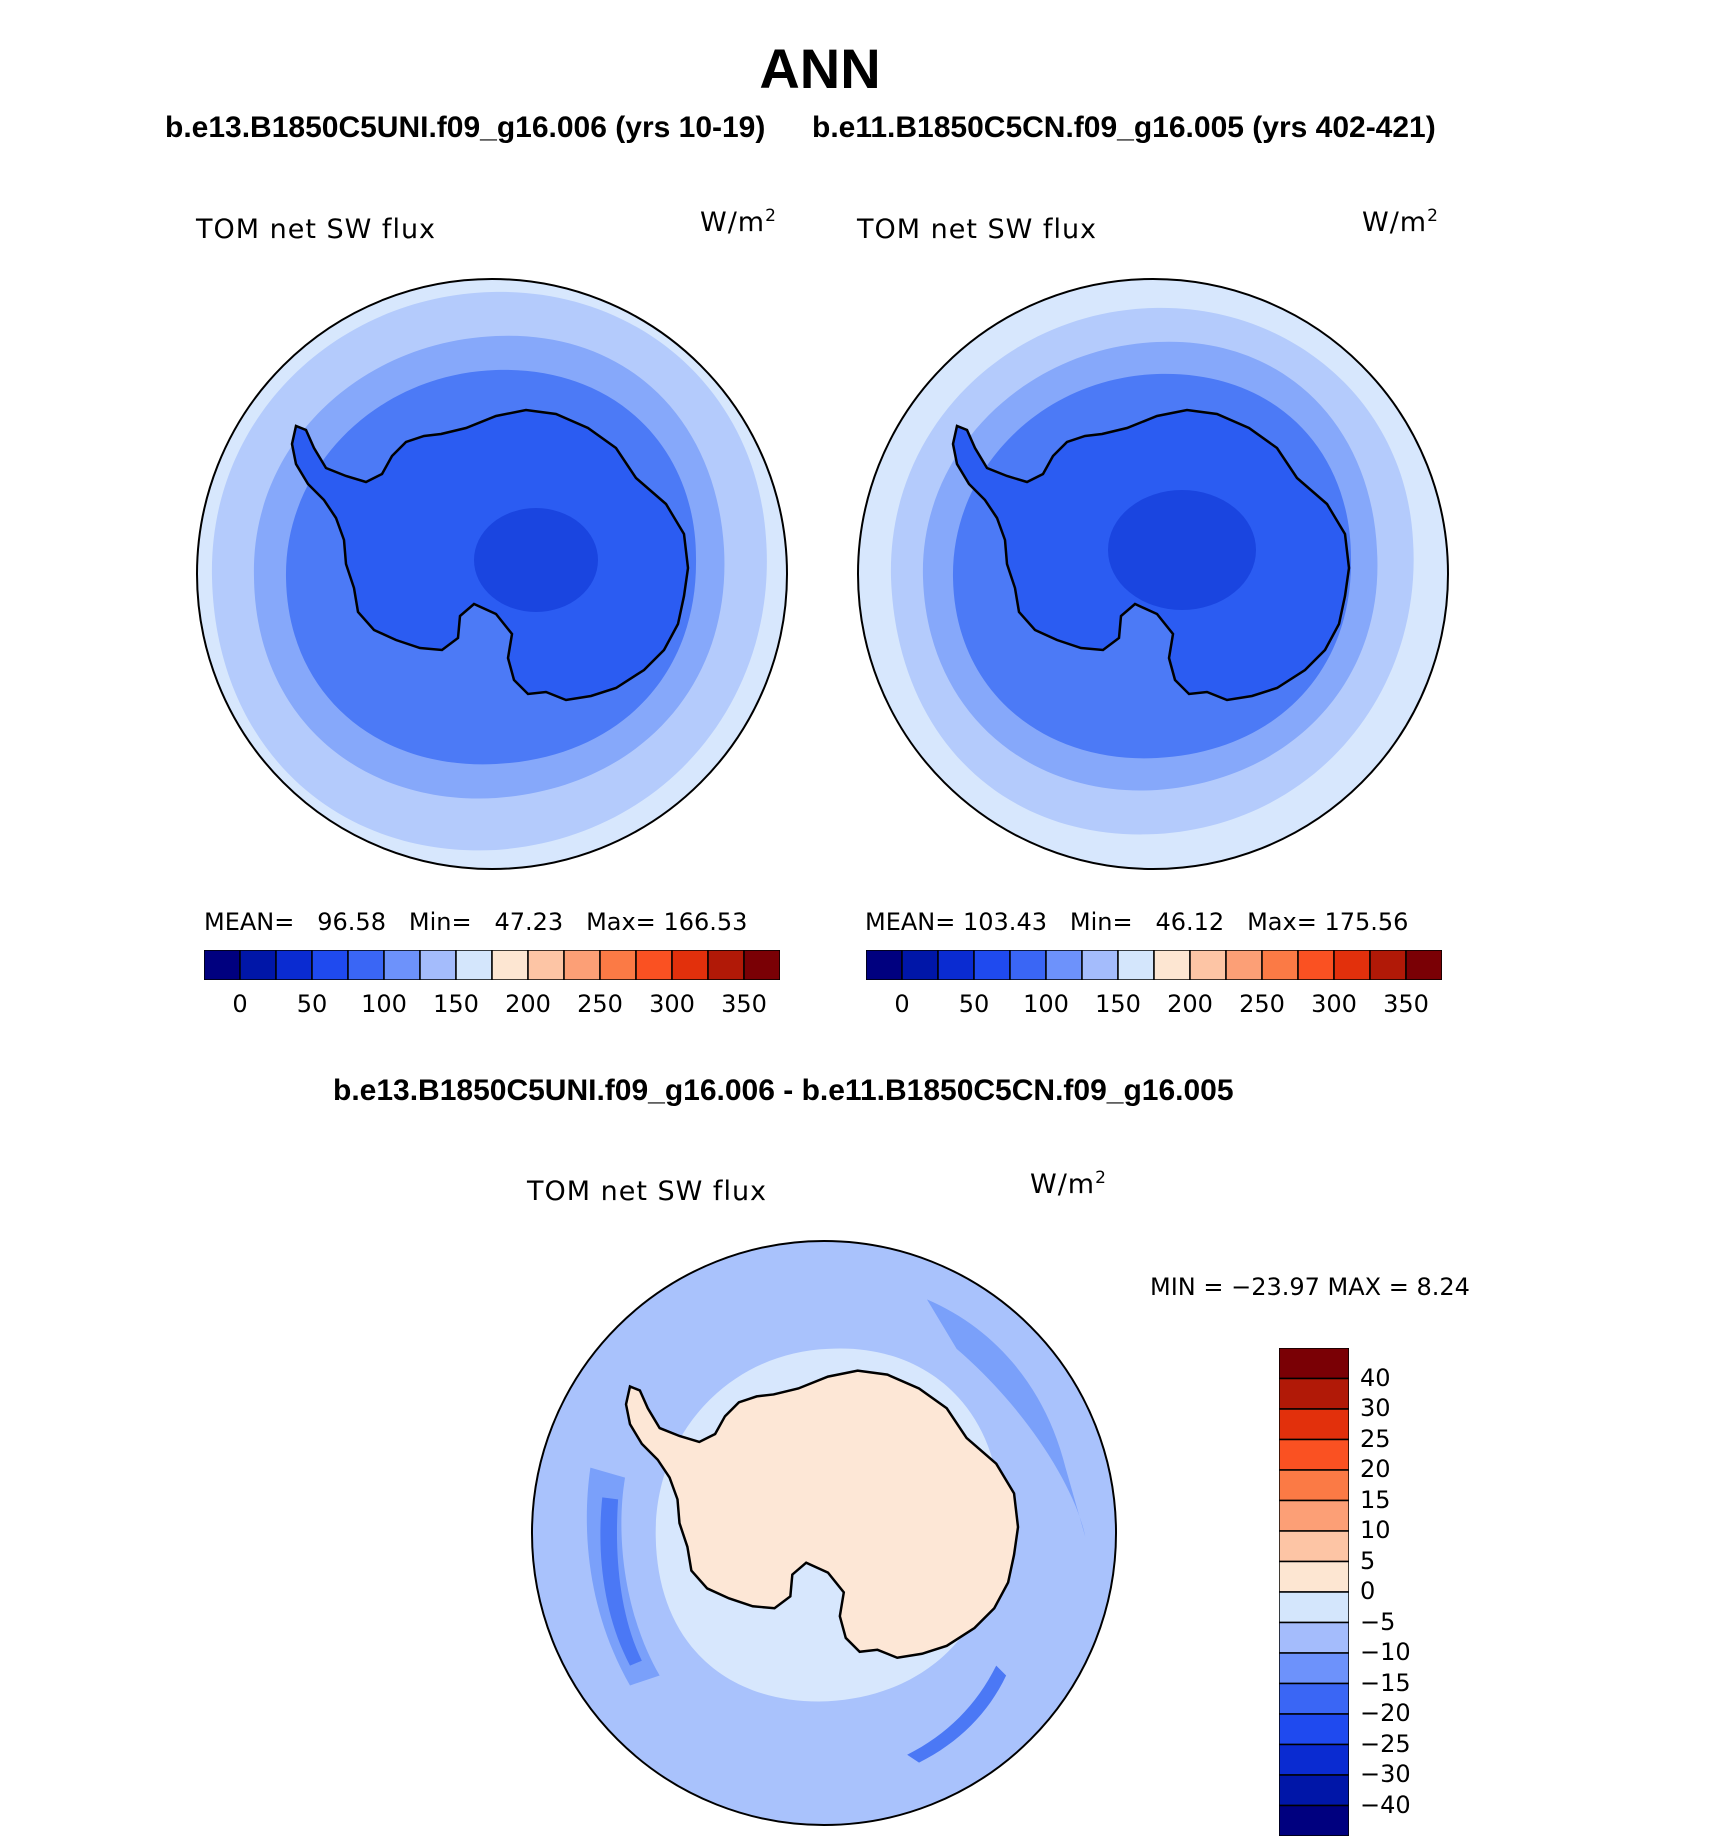 This screenshot has width=1710, height=1840. What do you see at coordinates (1375, 1438) in the screenshot?
I see `colorbar-tick-label: 25` at bounding box center [1375, 1438].